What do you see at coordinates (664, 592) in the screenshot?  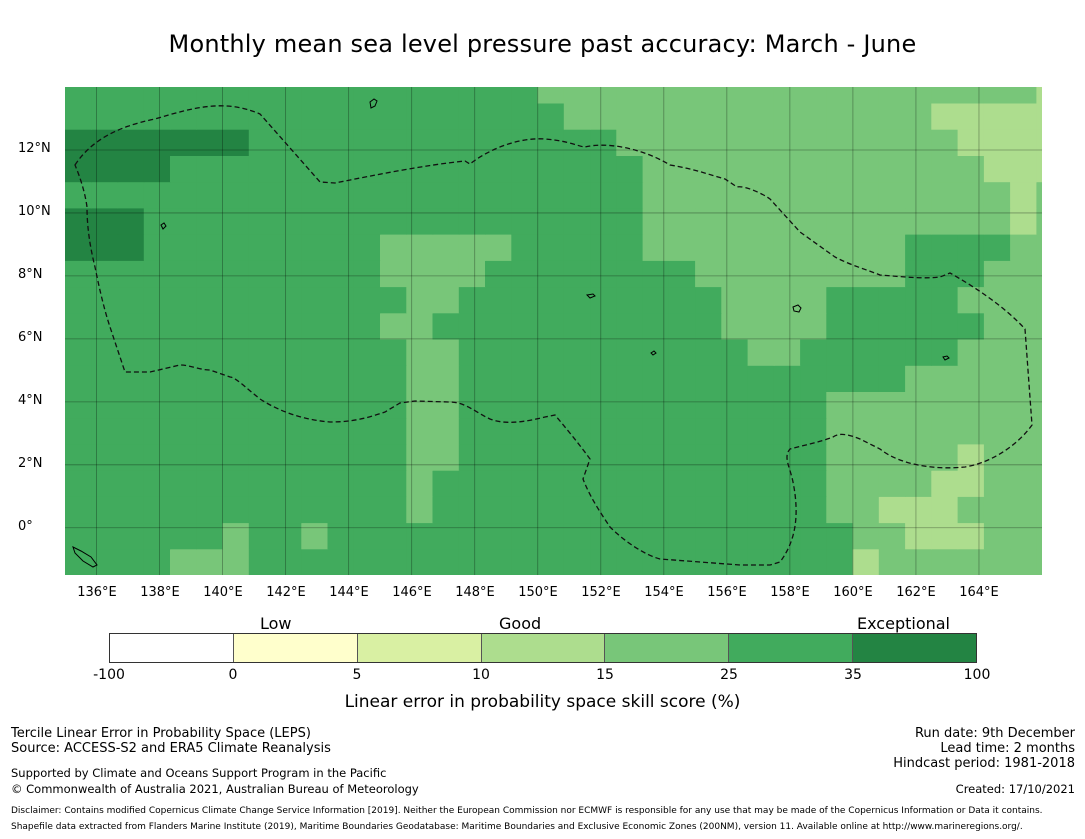 I see `lon-label-154e: 154°E` at bounding box center [664, 592].